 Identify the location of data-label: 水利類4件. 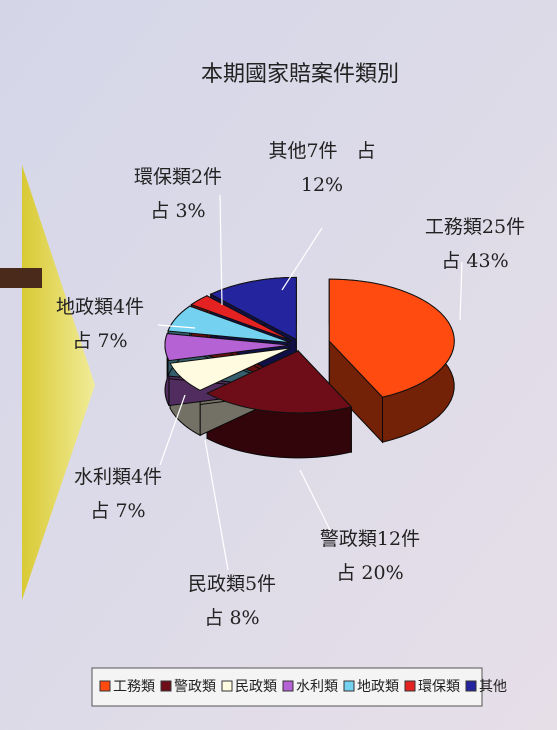
(118, 477).